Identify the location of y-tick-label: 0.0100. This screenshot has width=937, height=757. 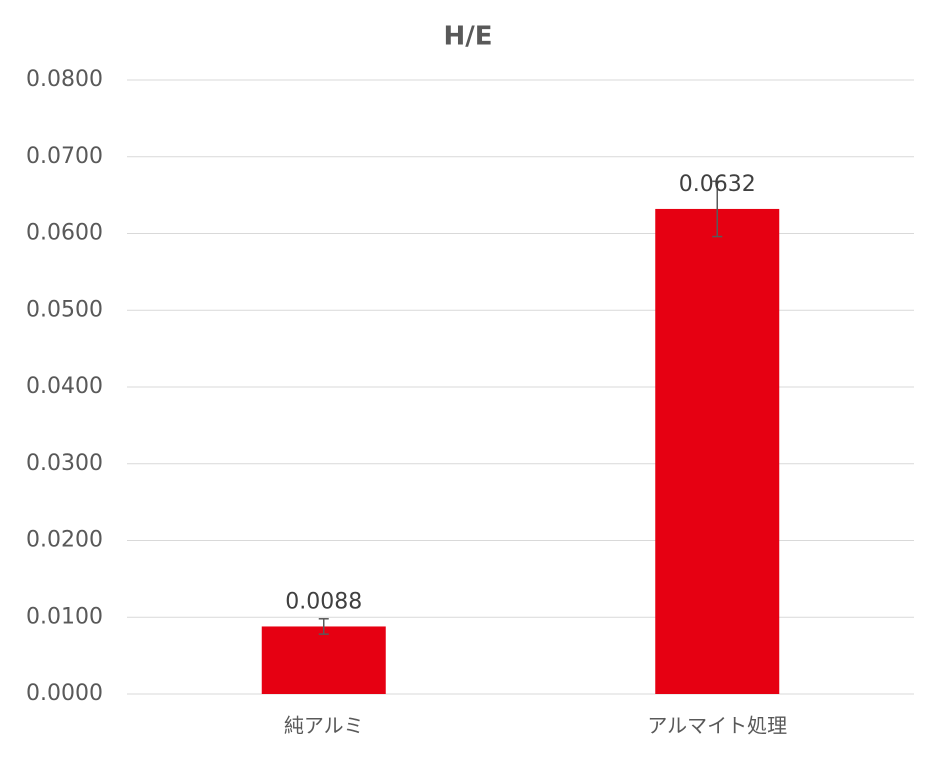
(64, 616).